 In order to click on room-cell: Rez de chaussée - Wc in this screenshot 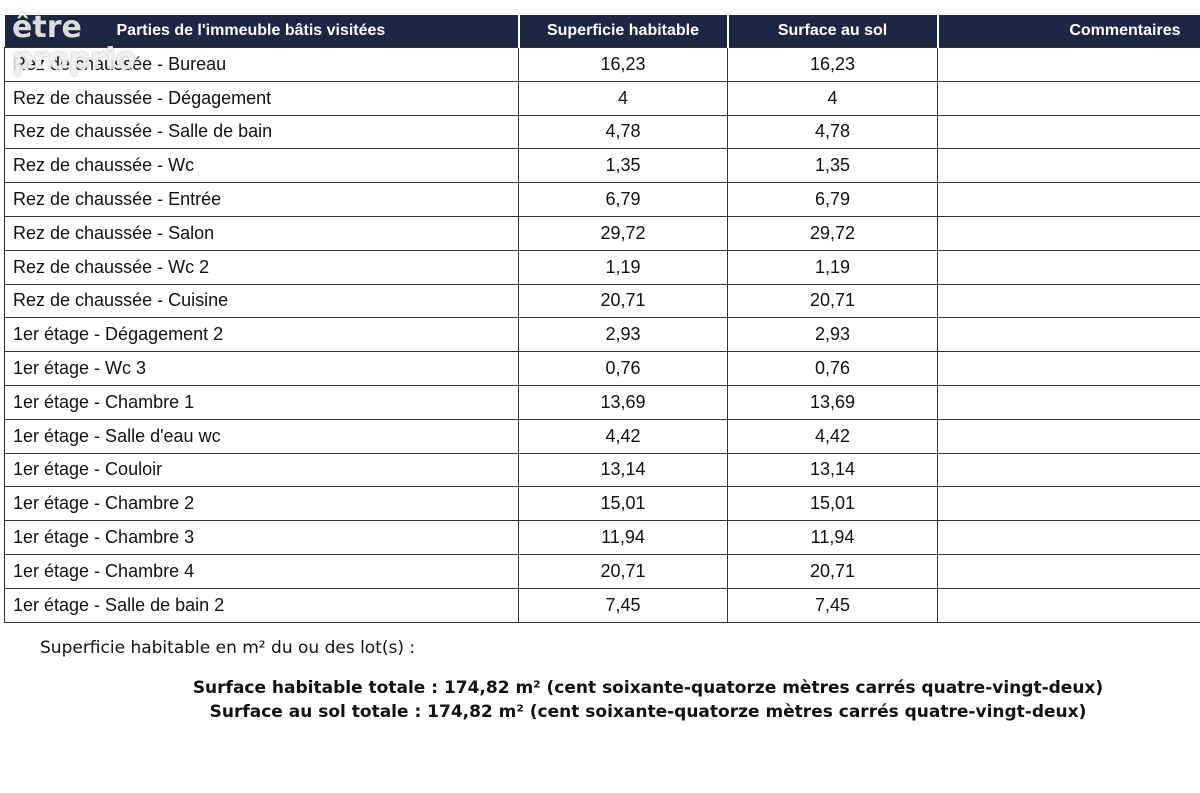, I will do `click(261, 166)`.